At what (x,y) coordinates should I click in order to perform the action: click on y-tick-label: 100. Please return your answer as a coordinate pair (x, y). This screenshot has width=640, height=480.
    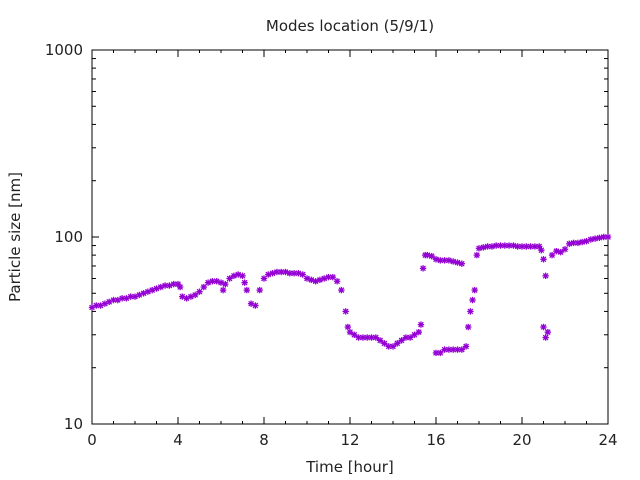
    Looking at the image, I should click on (68, 237).